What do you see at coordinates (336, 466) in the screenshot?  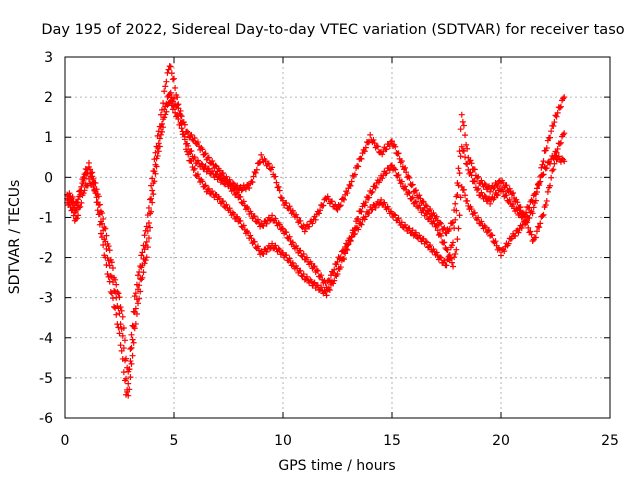 I see `x-axis-label: GPS time / hours` at bounding box center [336, 466].